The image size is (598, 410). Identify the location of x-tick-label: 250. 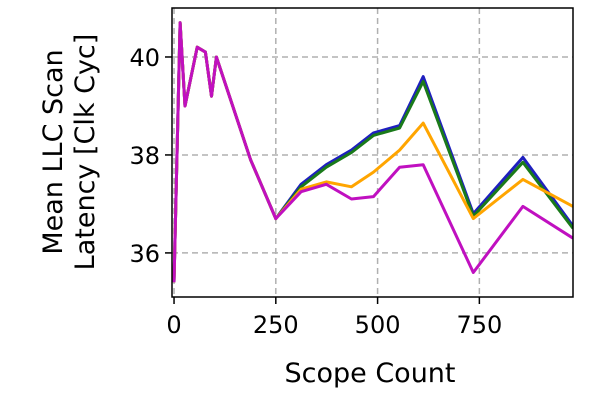
(276, 325).